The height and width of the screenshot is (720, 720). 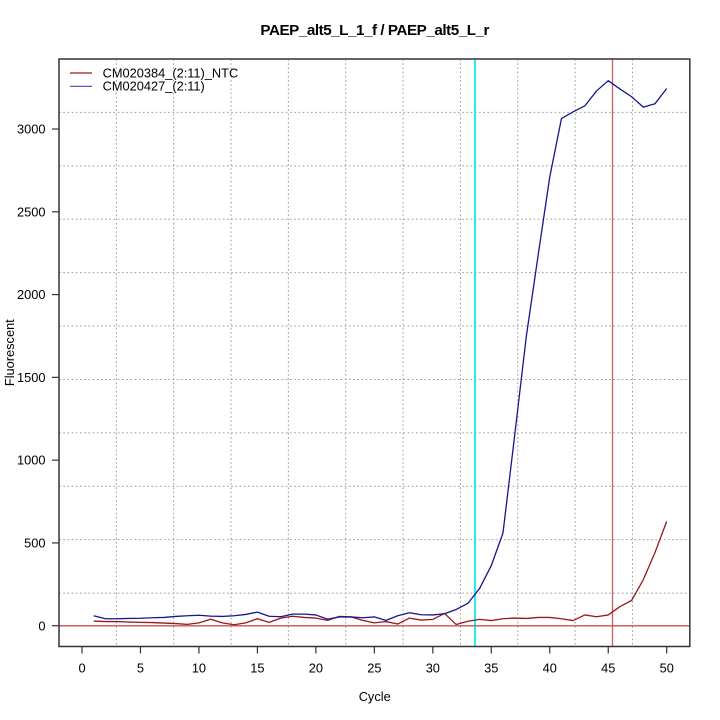 What do you see at coordinates (374, 30) in the screenshot?
I see `svg-text:PAEP_alt5_L_1_f / PAEP_alt5_L_: PAEP_alt5_L_1_f / PAEP_alt5_L_r` at bounding box center [374, 30].